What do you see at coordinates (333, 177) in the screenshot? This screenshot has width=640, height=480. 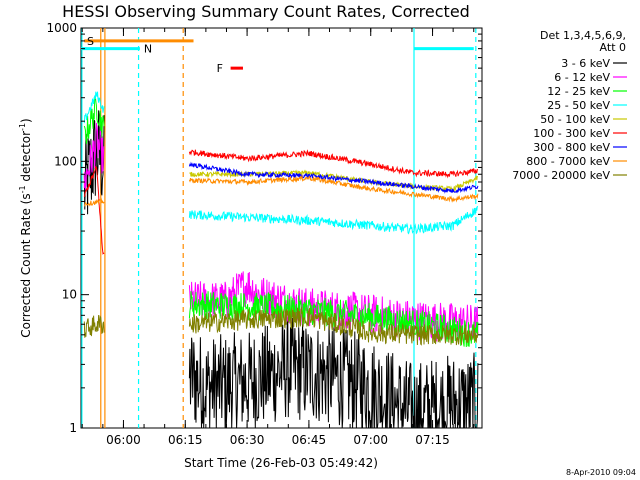 I see `series-line-300-800-kev` at bounding box center [333, 177].